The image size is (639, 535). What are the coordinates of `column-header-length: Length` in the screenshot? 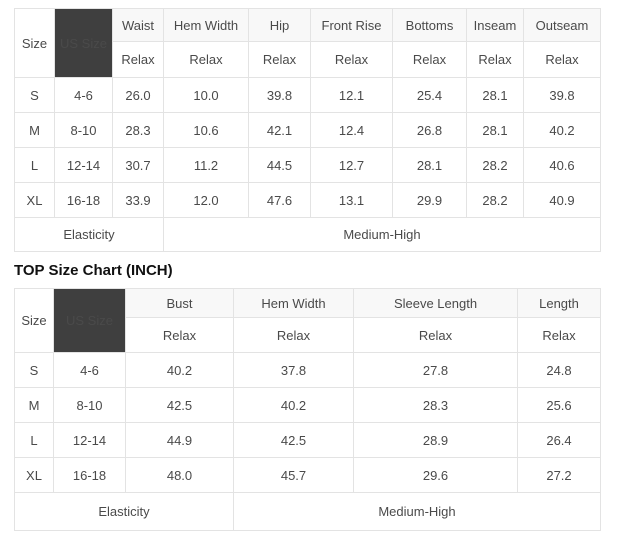 It's located at (559, 303).